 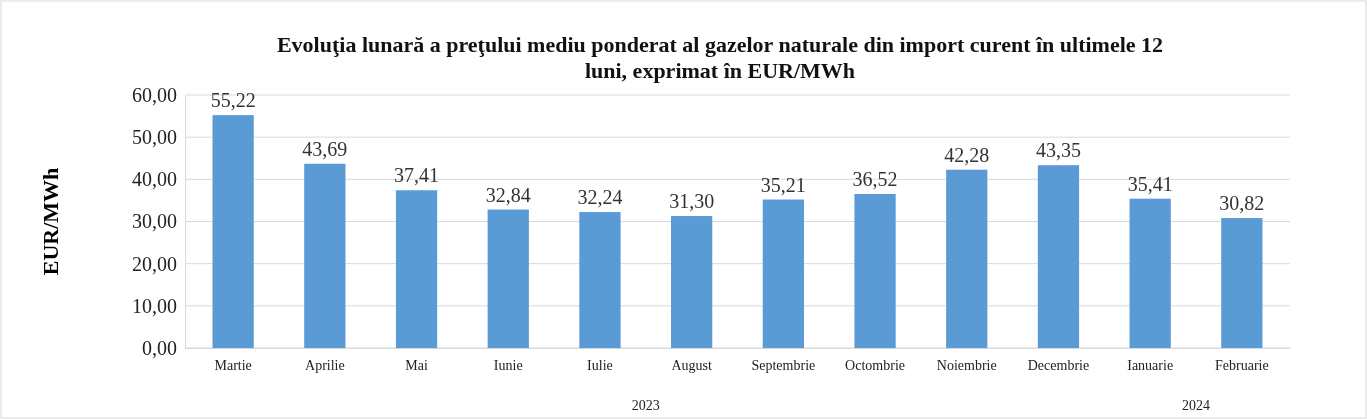 What do you see at coordinates (966, 365) in the screenshot?
I see `x-tick-label: Noiembrie` at bounding box center [966, 365].